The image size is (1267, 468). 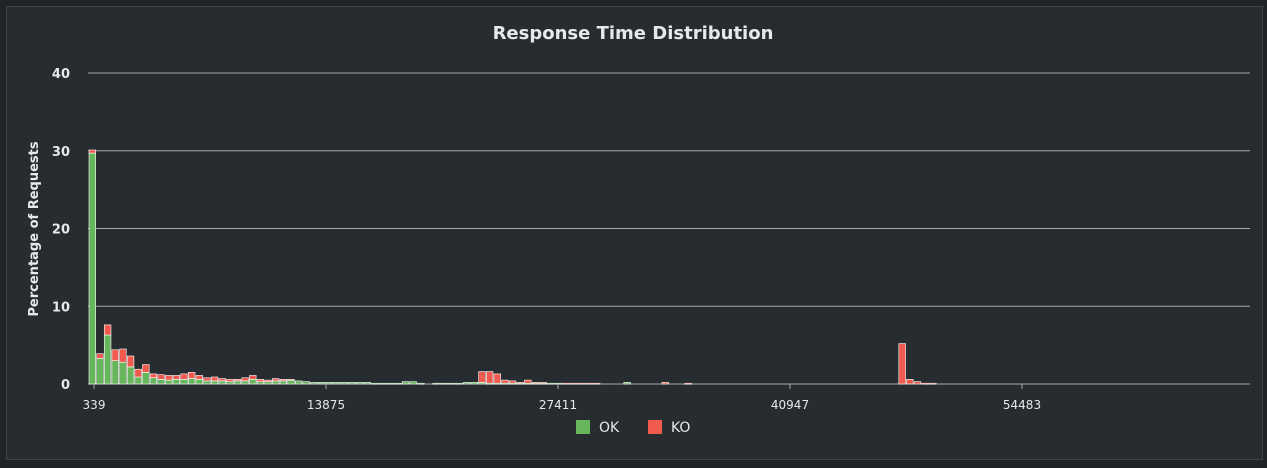 What do you see at coordinates (655, 427) in the screenshot?
I see `legend-ko-swatch` at bounding box center [655, 427].